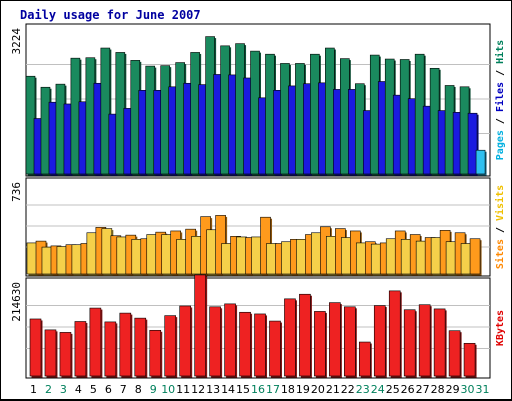  Describe the element at coordinates (228, 389) in the screenshot. I see `day-label-14: 14` at that location.